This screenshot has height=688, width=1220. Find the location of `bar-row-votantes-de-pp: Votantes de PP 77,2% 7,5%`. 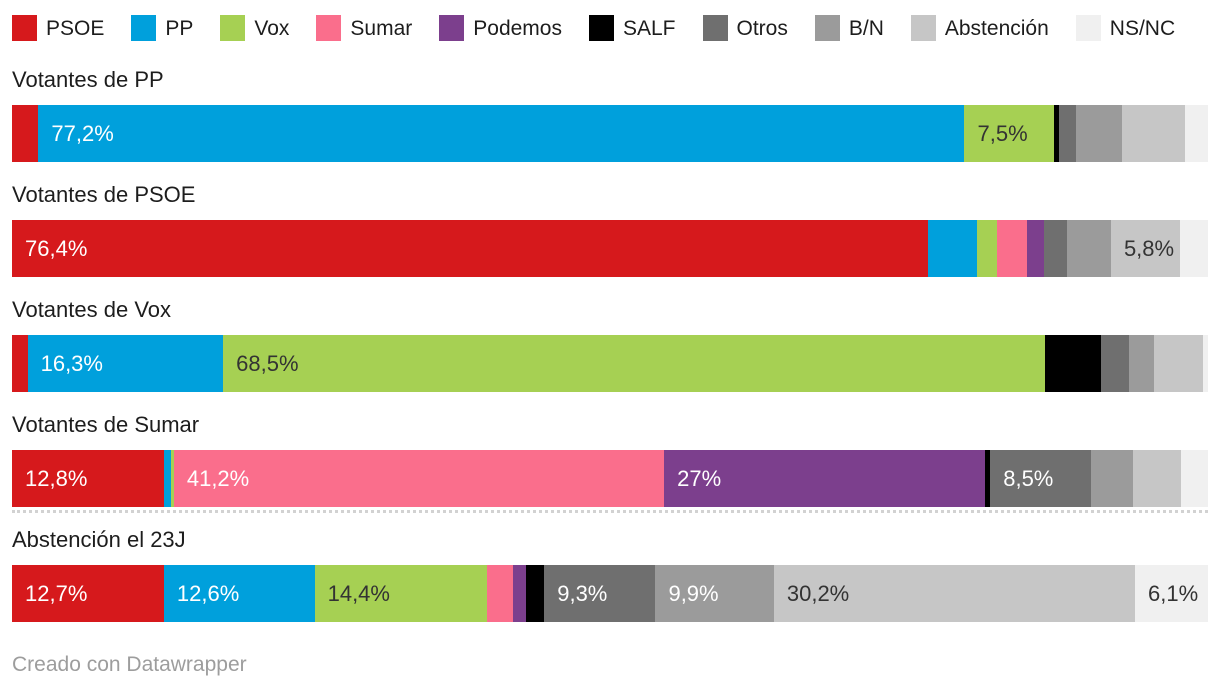

bar-row-votantes-de-pp: Votantes de PP 77,2% 7,5% is located at coordinates (610, 114).